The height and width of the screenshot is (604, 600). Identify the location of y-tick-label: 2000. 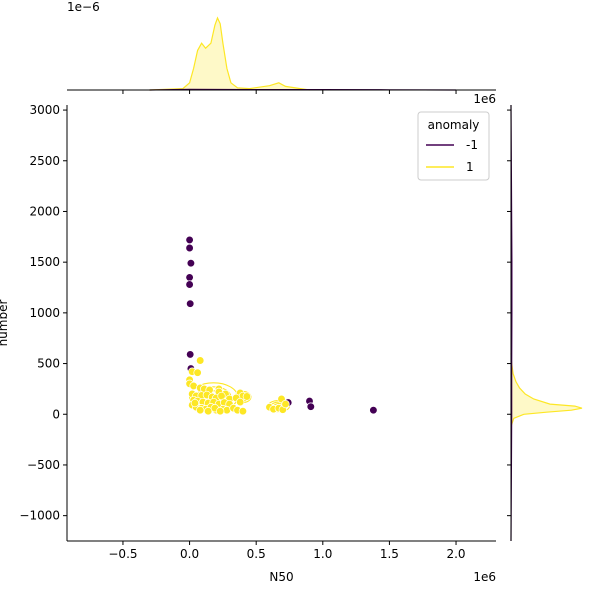
(44, 211).